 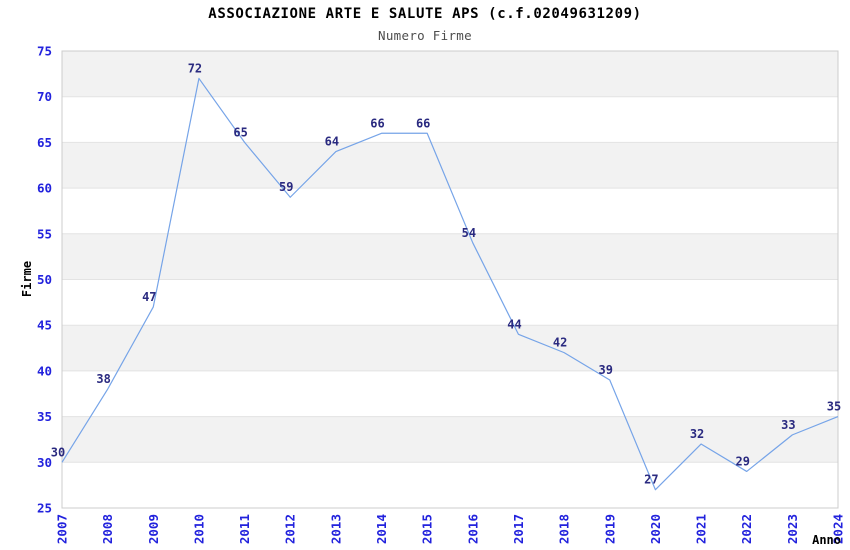 What do you see at coordinates (290, 529) in the screenshot?
I see `x-tick-label: 2012` at bounding box center [290, 529].